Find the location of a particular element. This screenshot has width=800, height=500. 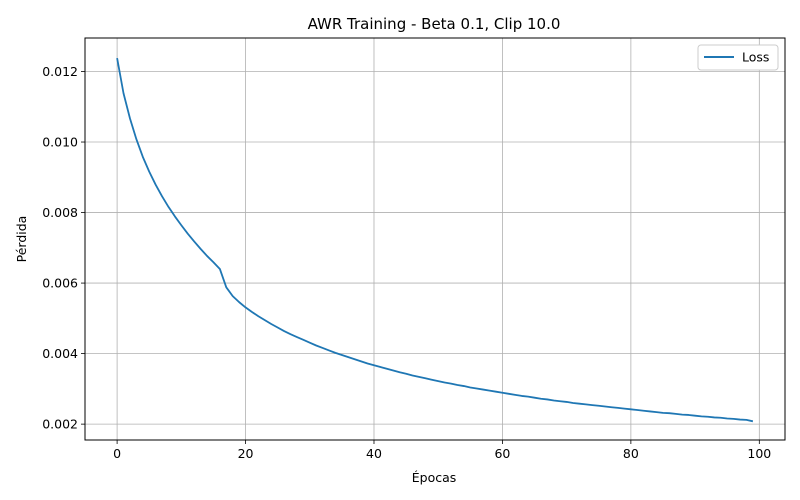

y-axis: 0.002 0.004 0.006 0.008 0.010 0.012 is located at coordinates (63, 248).